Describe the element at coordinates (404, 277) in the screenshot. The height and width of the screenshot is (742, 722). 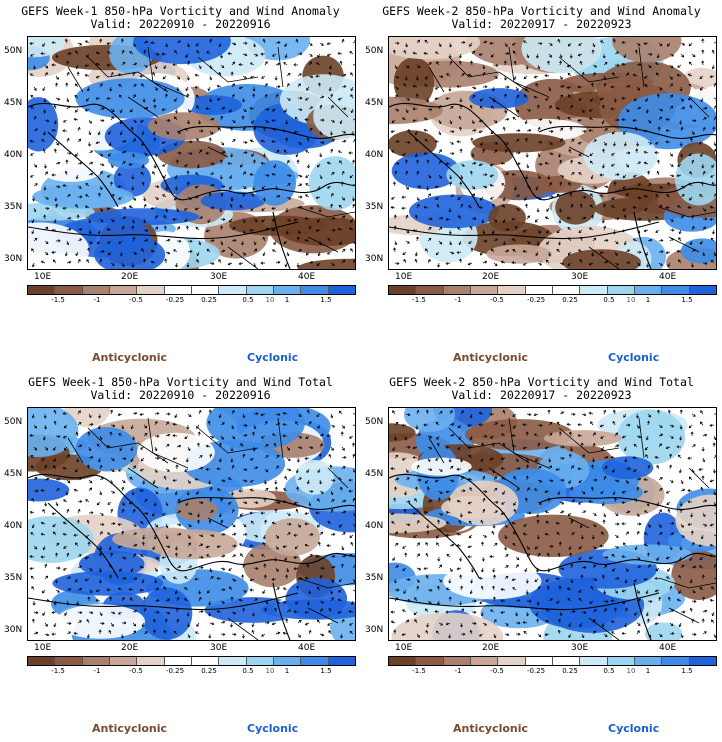
I see `longitude-tick-label: 10E` at that location.